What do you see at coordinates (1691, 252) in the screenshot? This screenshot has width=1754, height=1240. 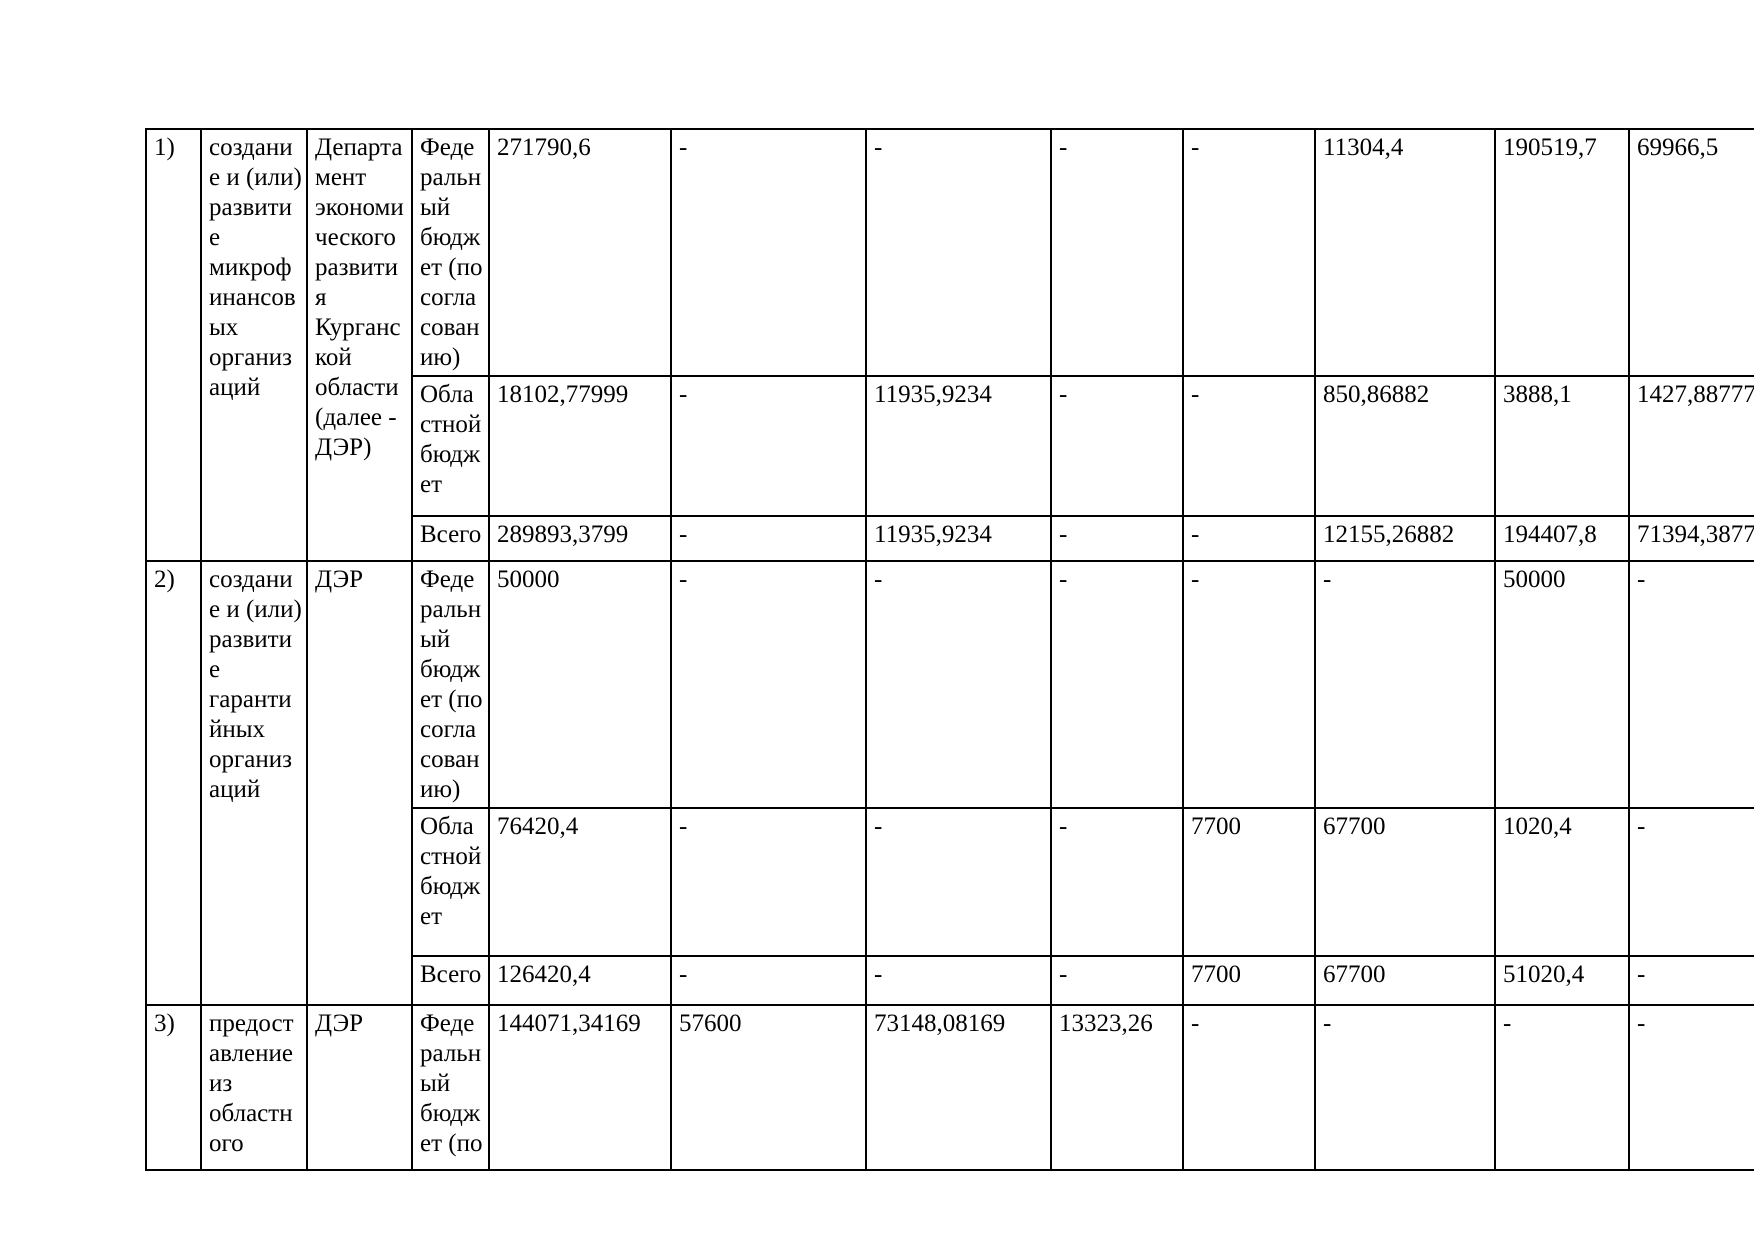 I see `value-cell: 69966,5` at bounding box center [1691, 252].